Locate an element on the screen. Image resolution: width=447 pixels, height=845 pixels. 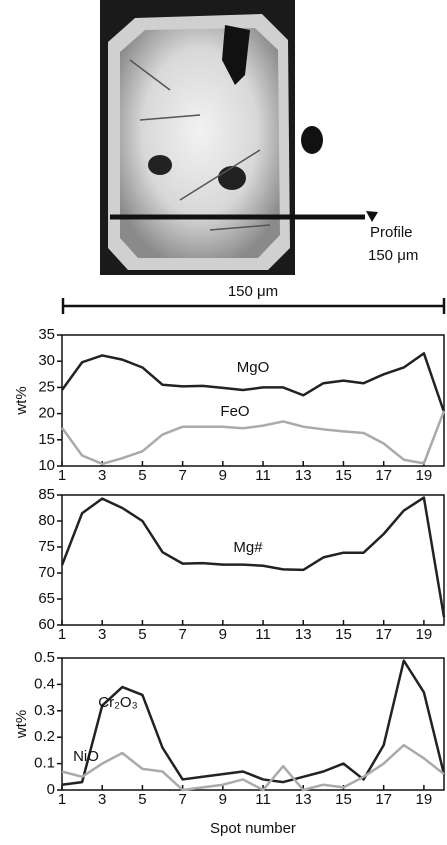
y-tick-label: 60 is located at coordinates (46, 624).